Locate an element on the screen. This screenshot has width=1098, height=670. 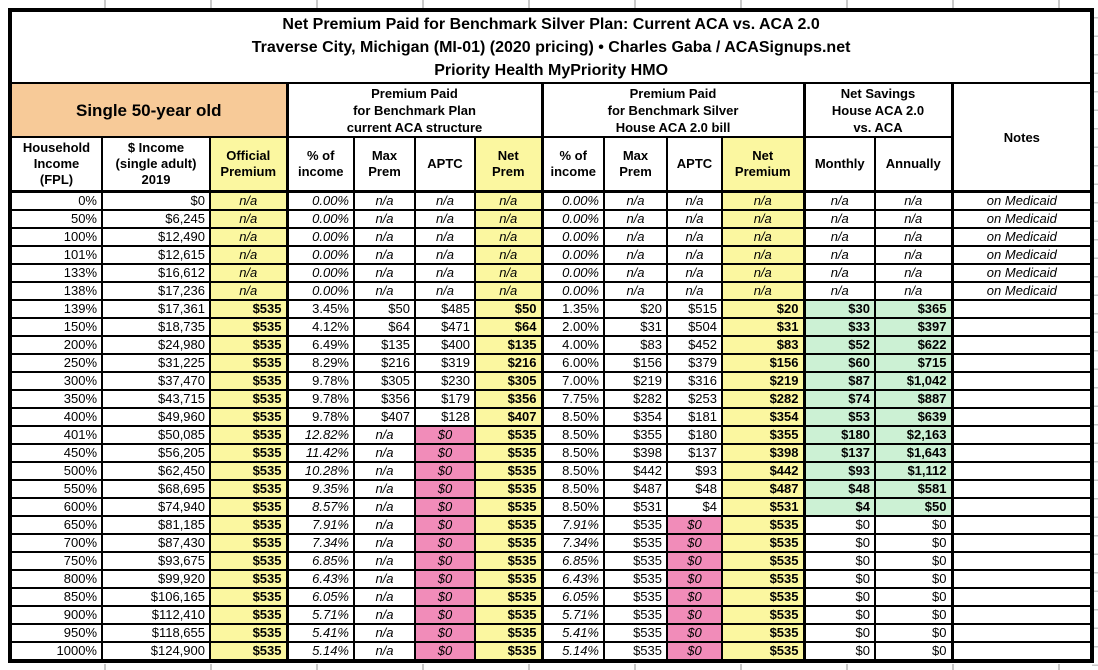
cell-aca2-aptc: $253 is located at coordinates (694, 399).